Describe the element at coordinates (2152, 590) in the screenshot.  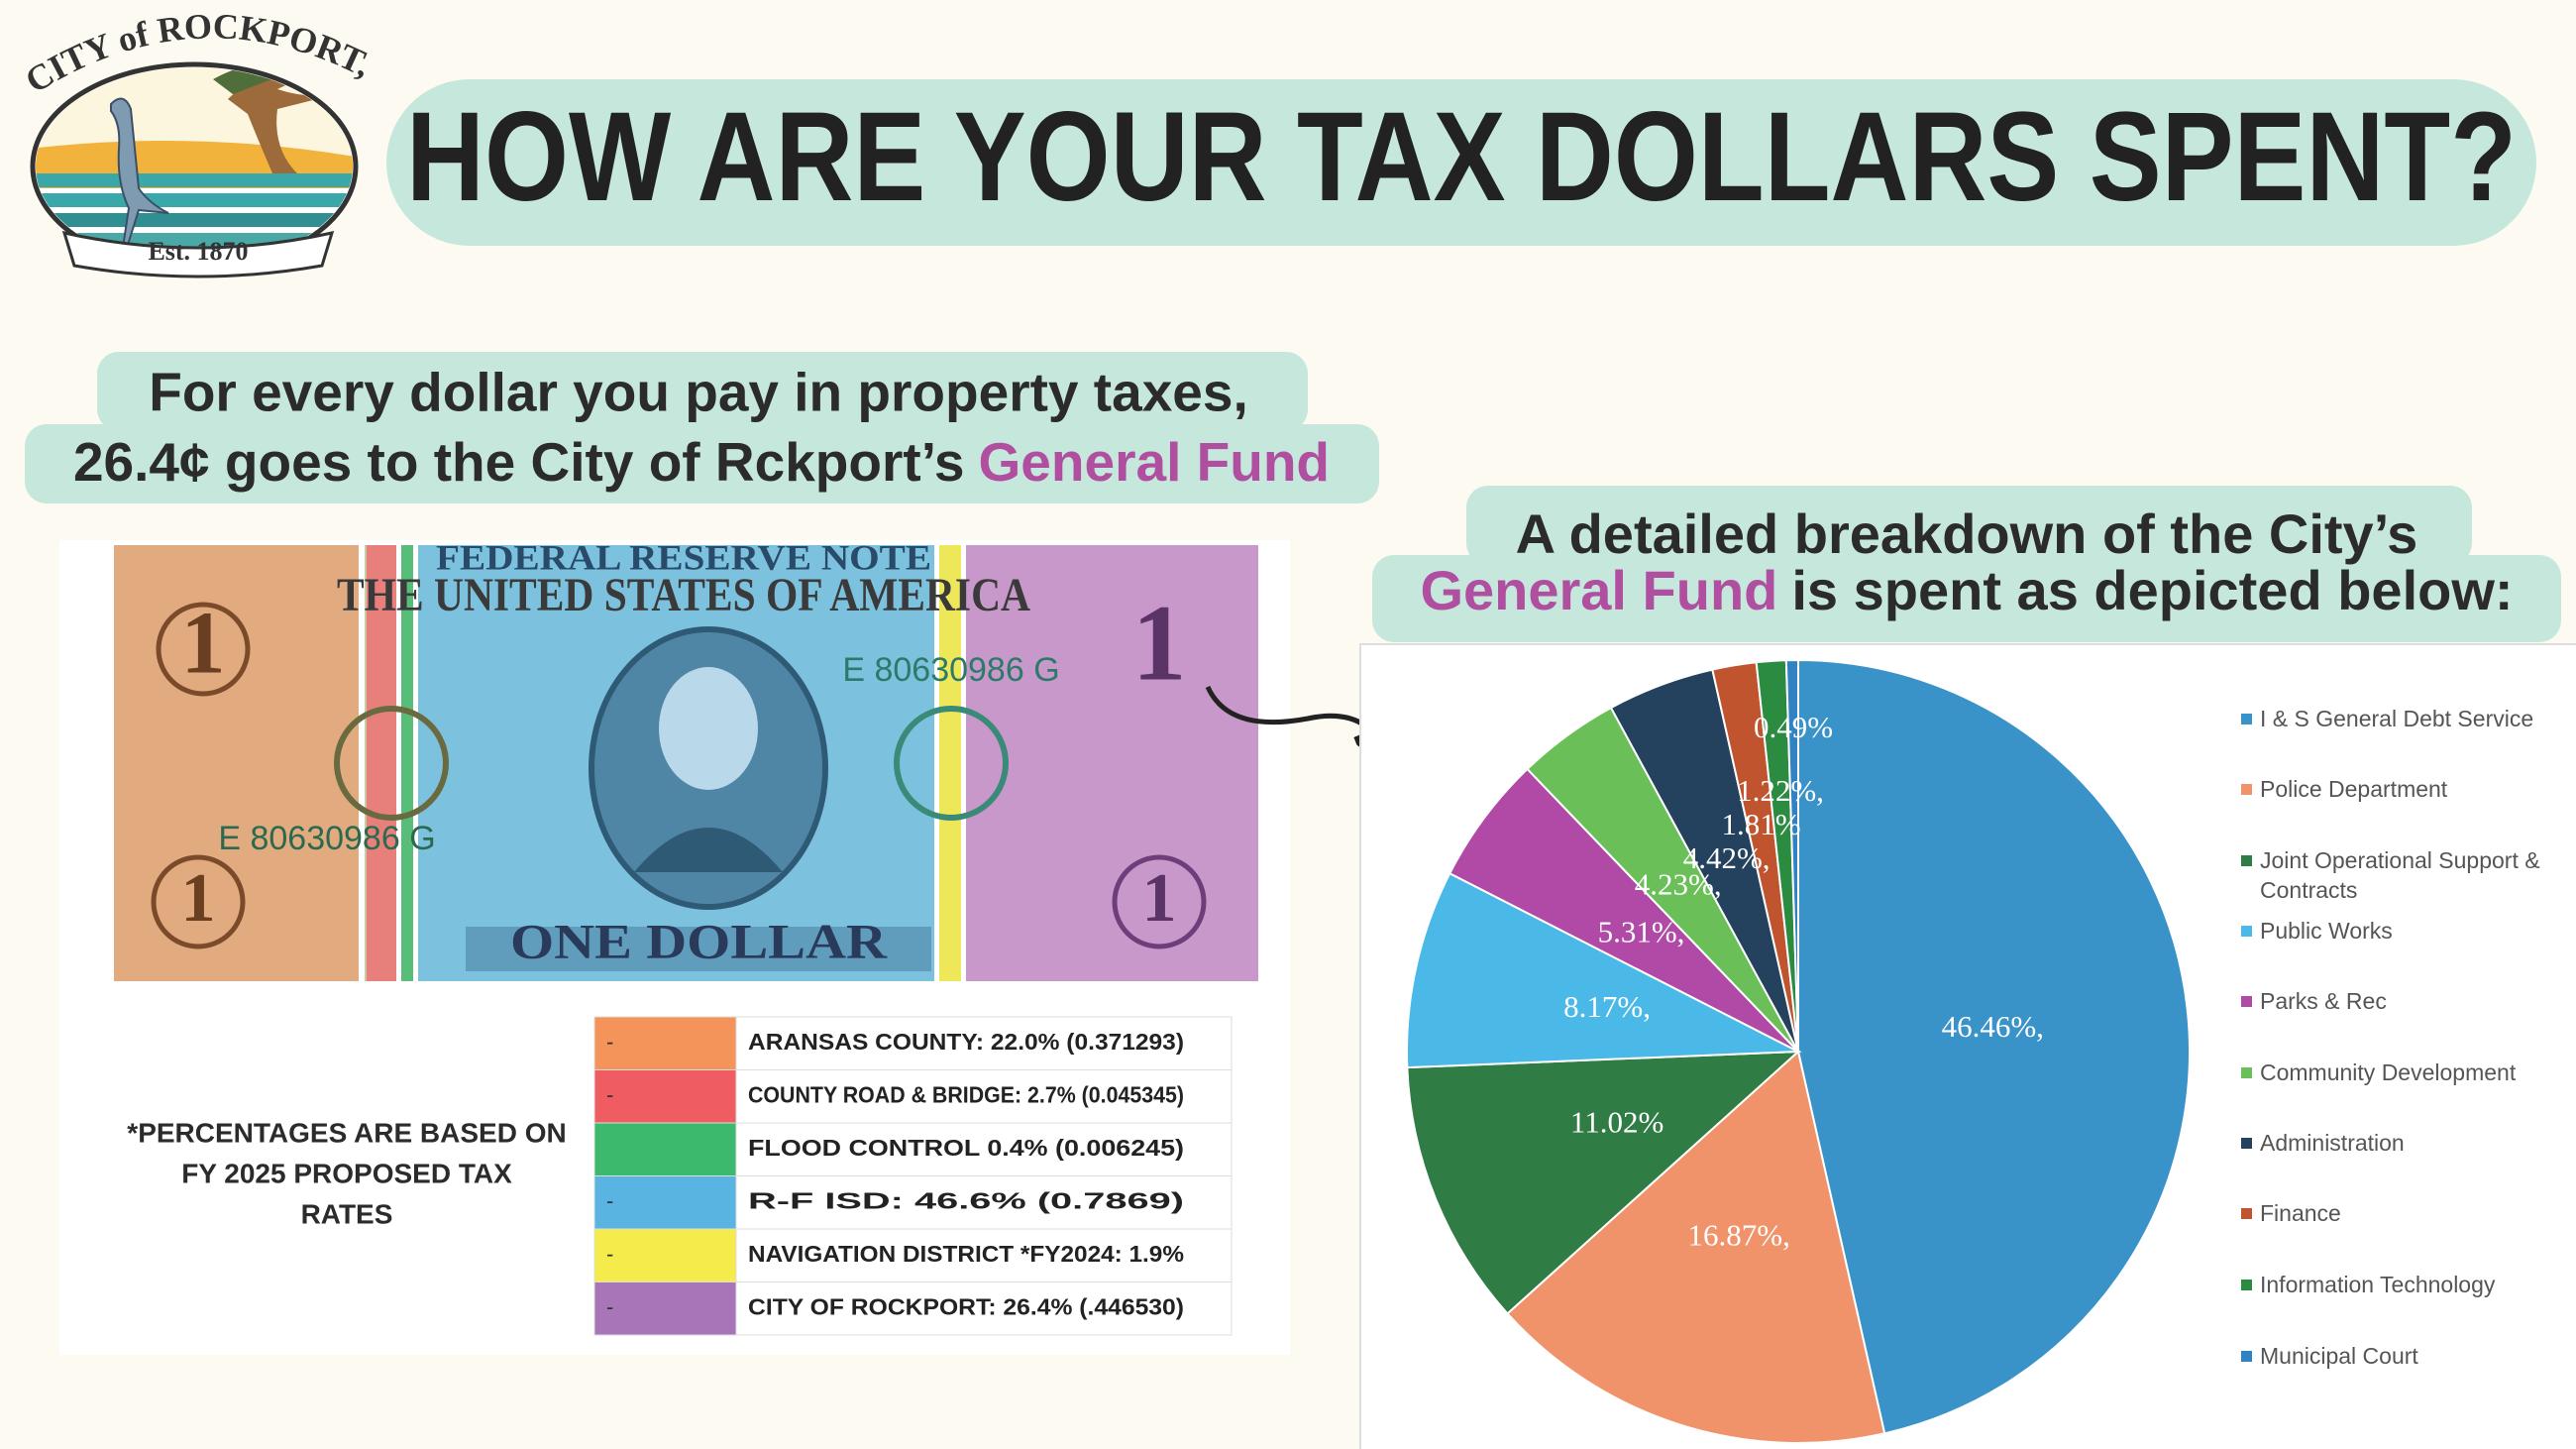
I see `breakdown-text: is spent as depicted below:` at that location.